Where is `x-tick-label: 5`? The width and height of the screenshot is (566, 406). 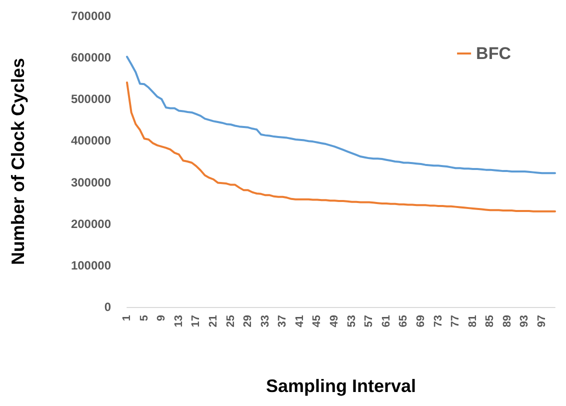
x-tick-label: 5 is located at coordinates (144, 318).